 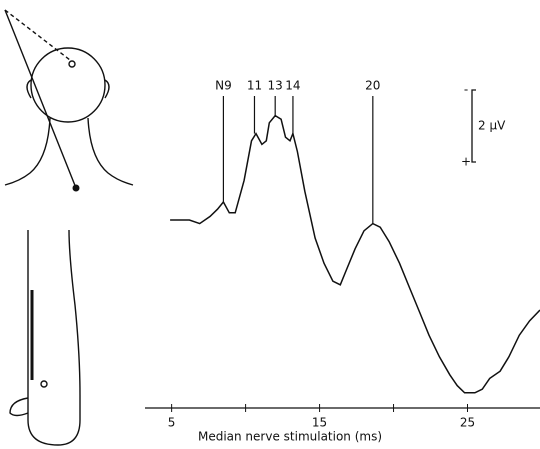 I want to click on line-of-sight, so click(x=40, y=99).